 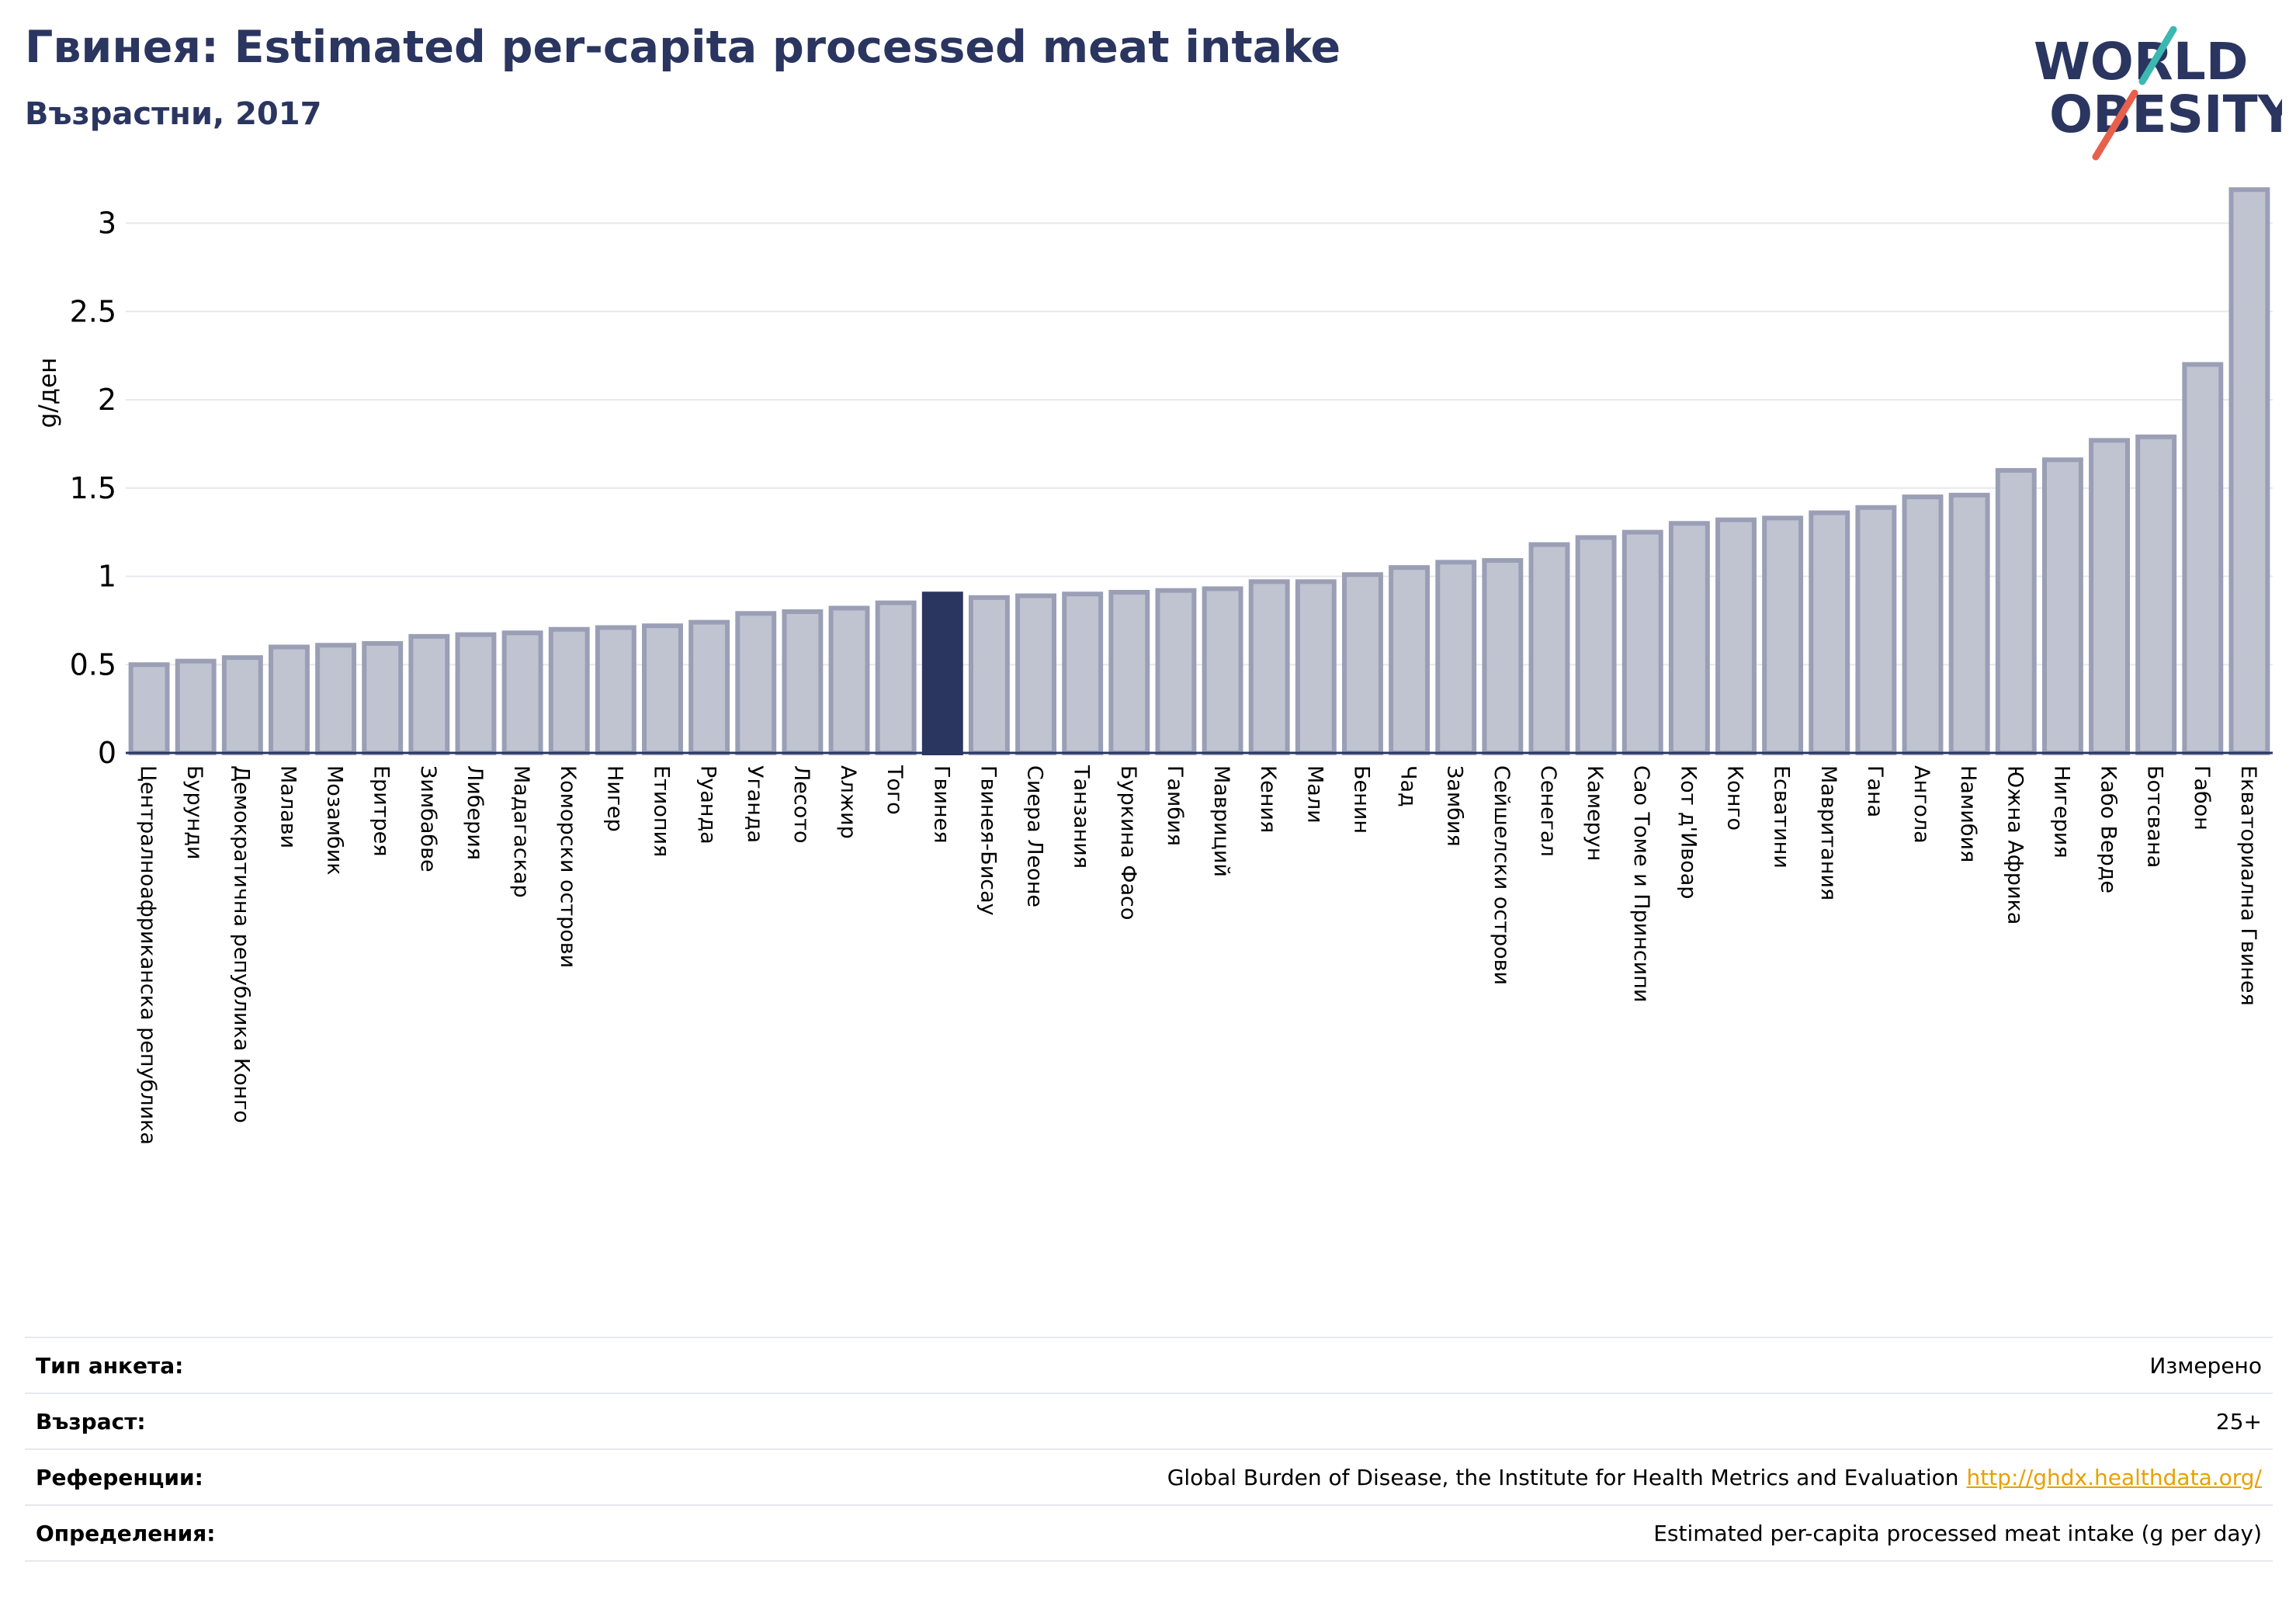 What do you see at coordinates (1782, 817) in the screenshot?
I see `x-tick-label: Есватини` at bounding box center [1782, 817].